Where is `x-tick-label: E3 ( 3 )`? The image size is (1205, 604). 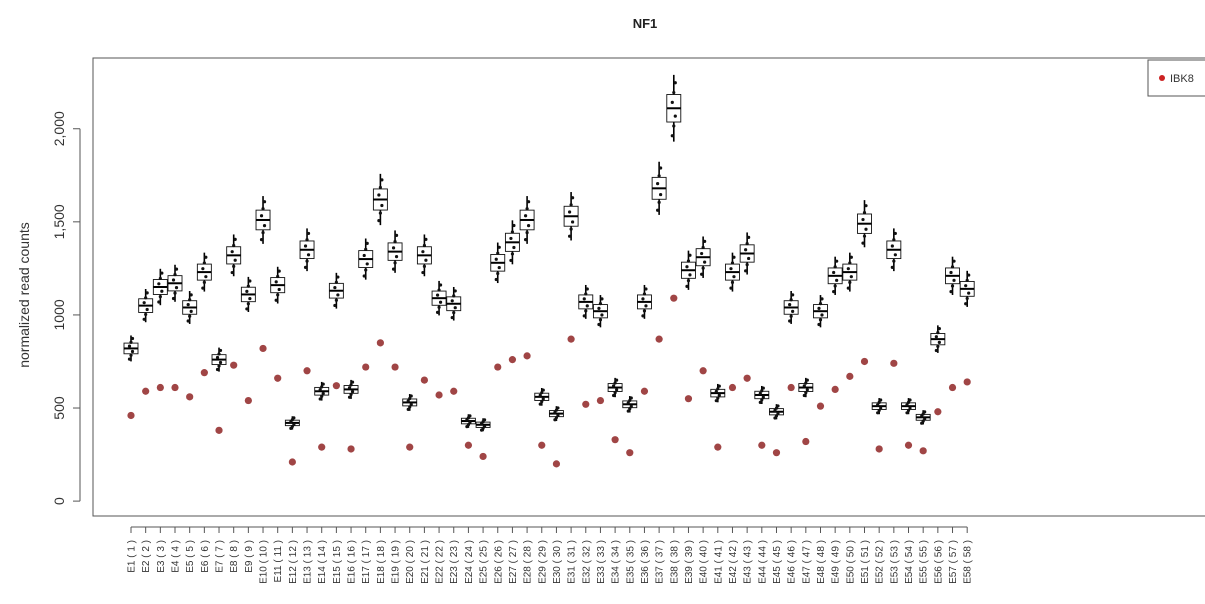
x-tick-label: E3 ( 3 ) is located at coordinates (161, 556).